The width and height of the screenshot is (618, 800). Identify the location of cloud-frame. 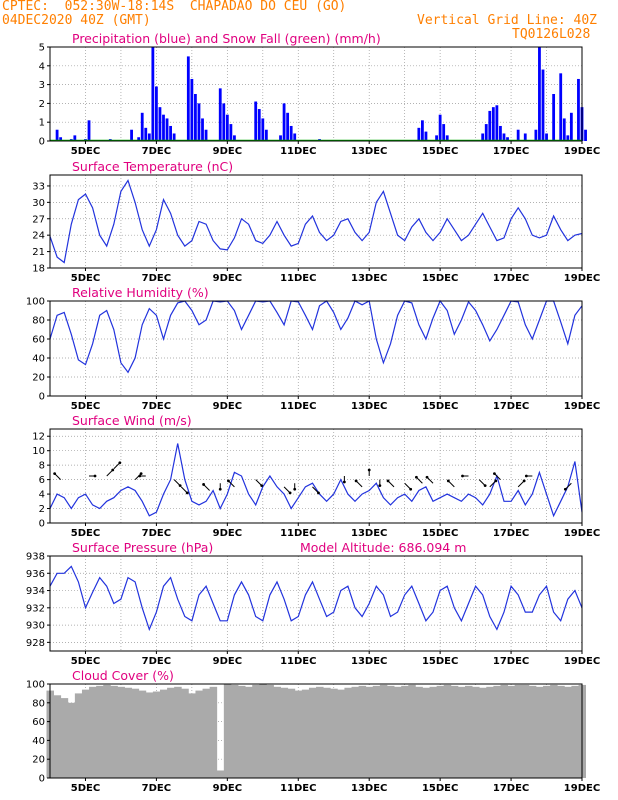
(316, 731).